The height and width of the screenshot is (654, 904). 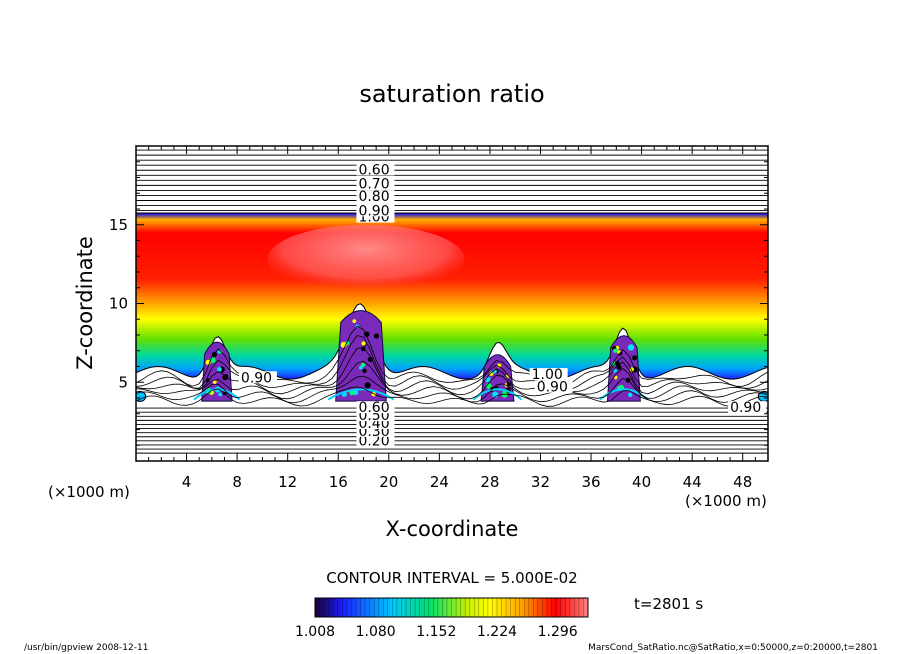 I want to click on colorbar-ticks: 1.008 1.080 1.152 1.224 1.296, so click(x=436, y=632).